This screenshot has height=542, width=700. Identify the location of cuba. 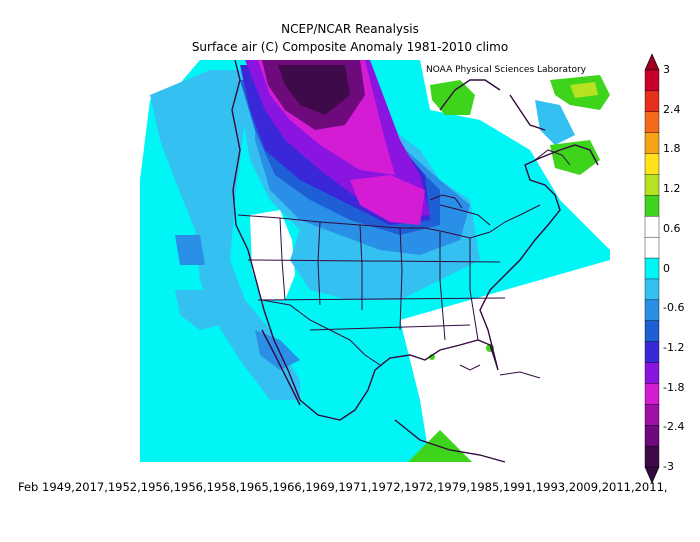
(470, 367).